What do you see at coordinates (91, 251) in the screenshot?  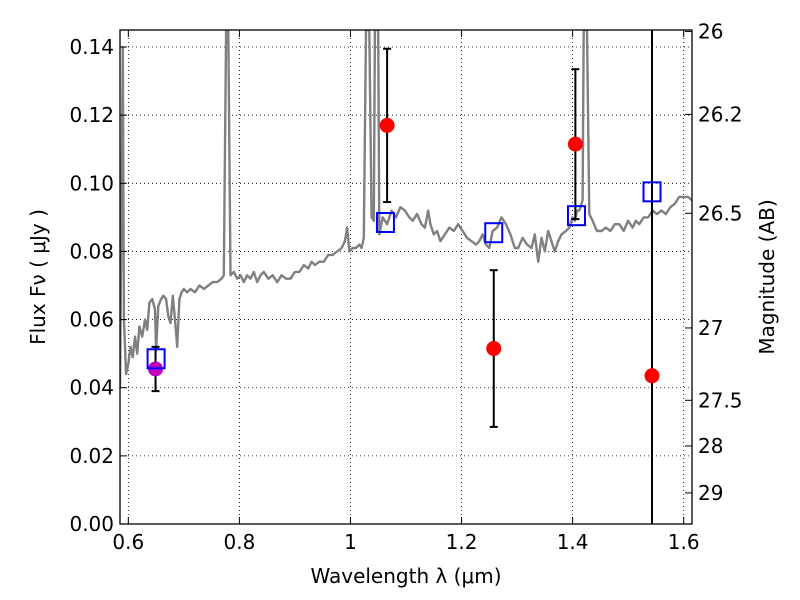 I see `y-tick-label: 0.08` at bounding box center [91, 251].